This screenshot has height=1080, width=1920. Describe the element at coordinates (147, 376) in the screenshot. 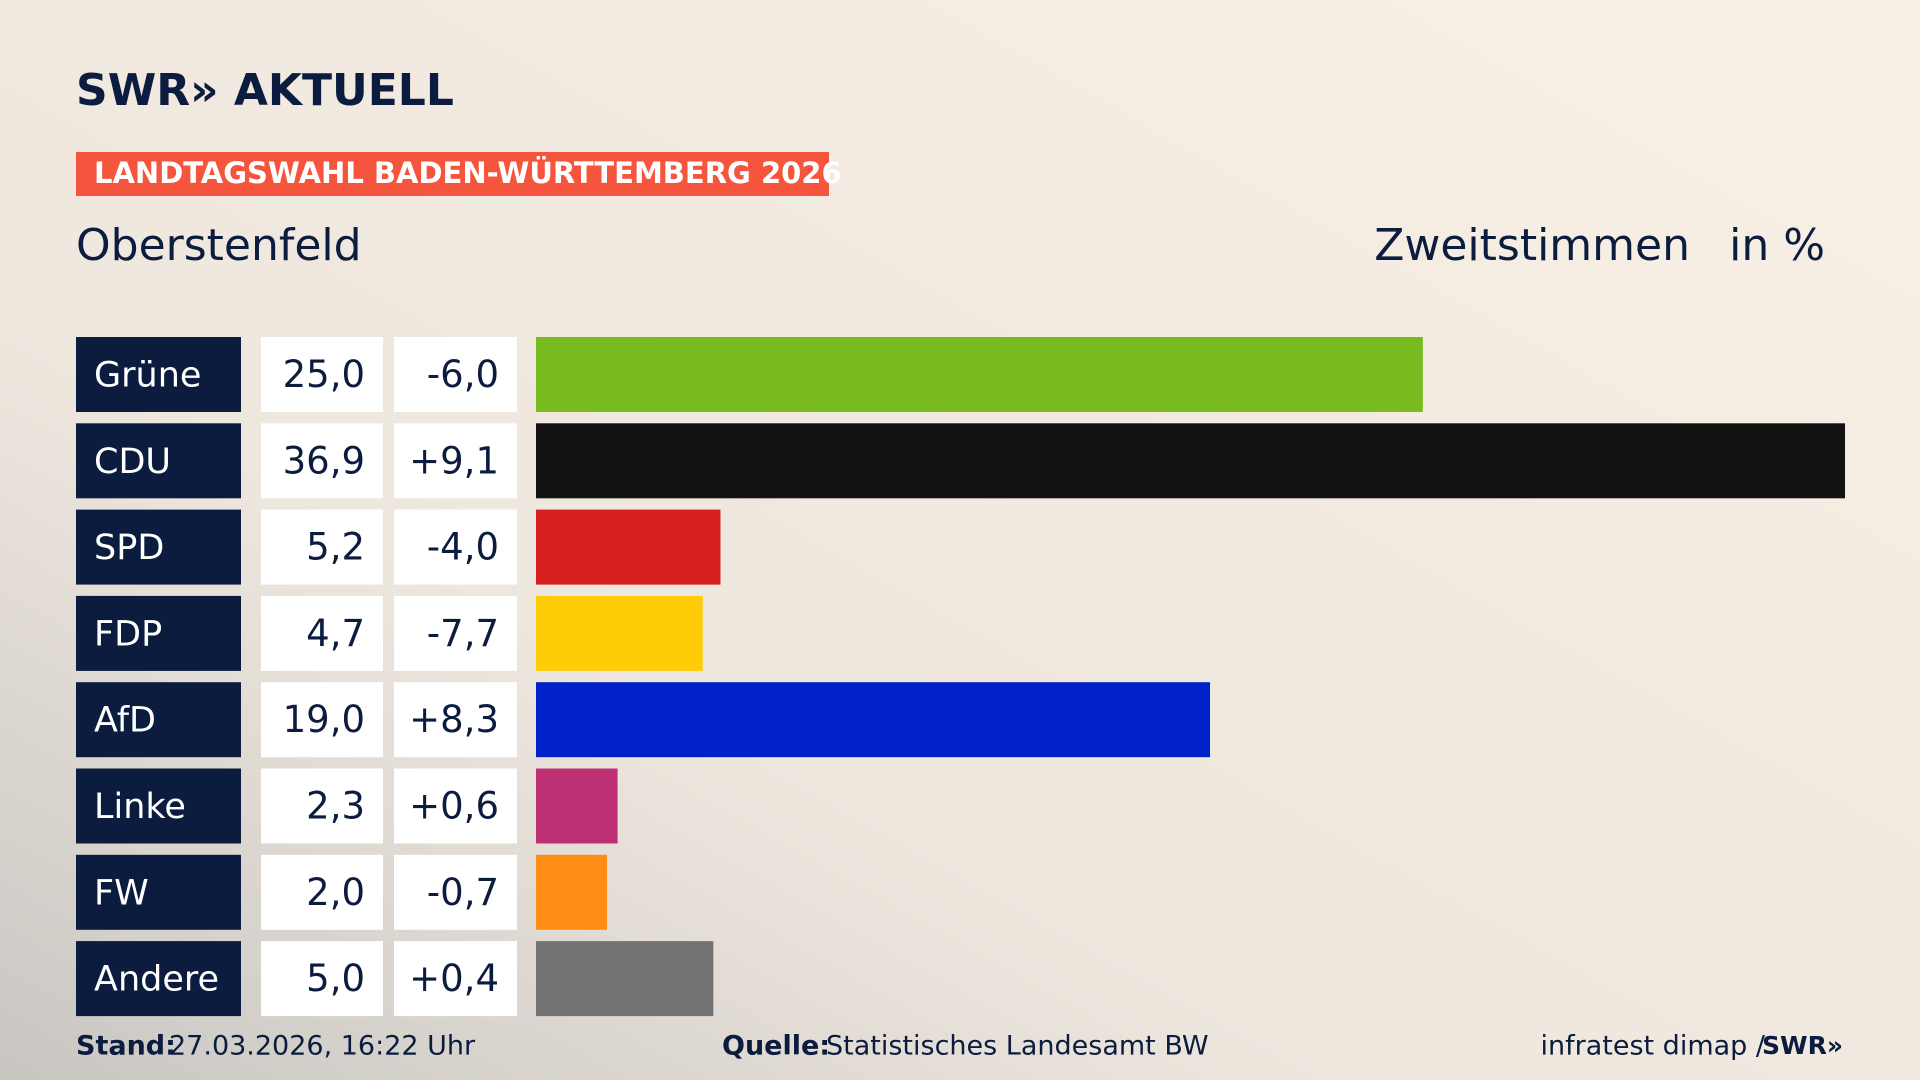

I see `party-label: Grüne` at that location.